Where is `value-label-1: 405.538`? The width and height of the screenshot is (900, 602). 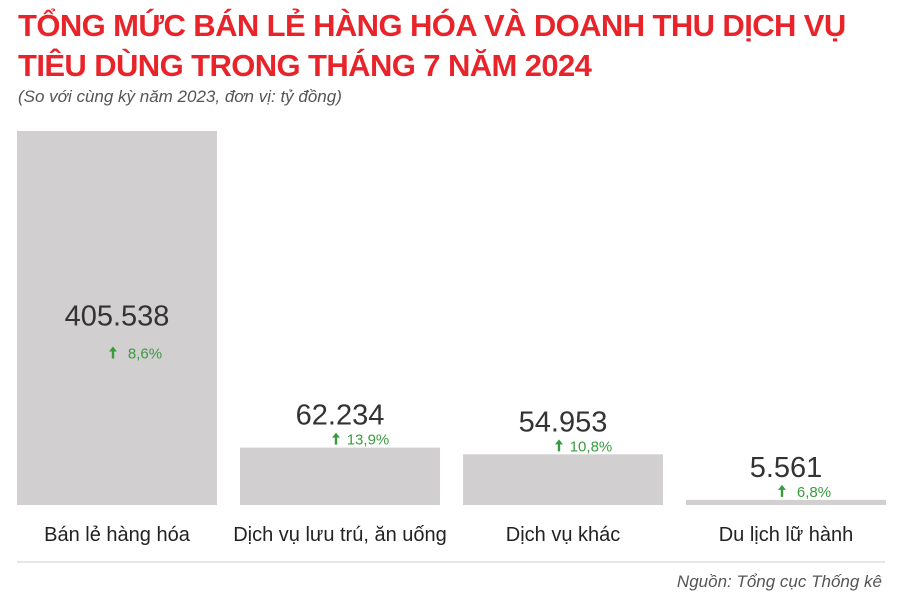
value-label-1: 405.538 is located at coordinates (117, 316).